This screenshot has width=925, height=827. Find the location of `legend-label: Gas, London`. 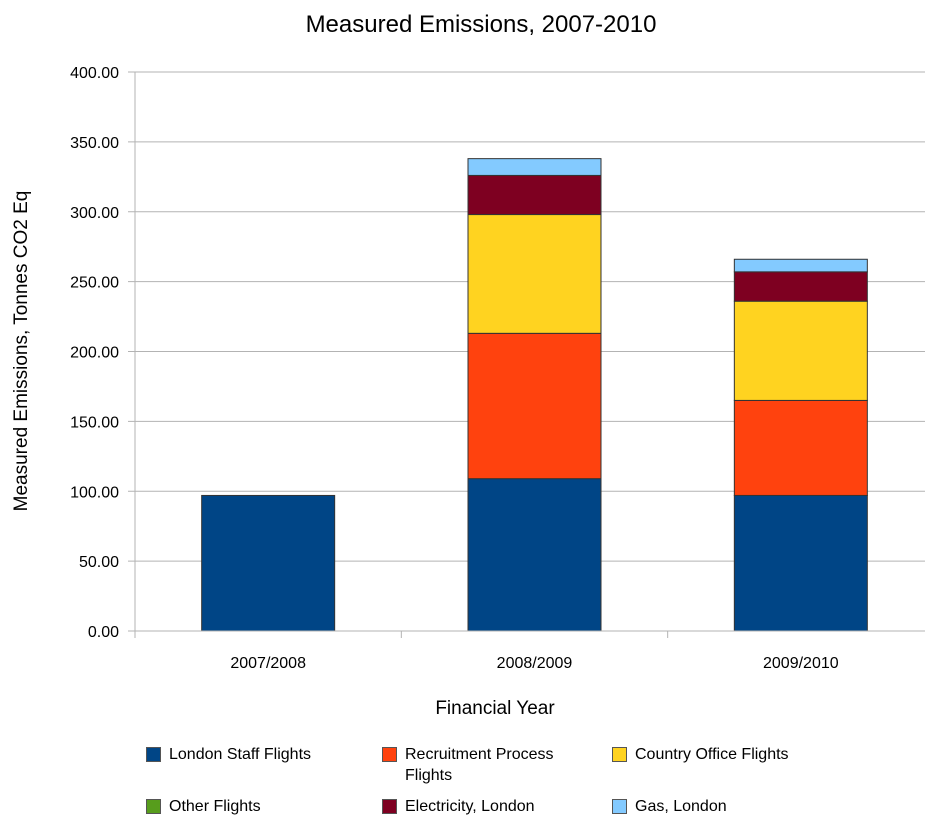

legend-label: Gas, London is located at coordinates (681, 806).